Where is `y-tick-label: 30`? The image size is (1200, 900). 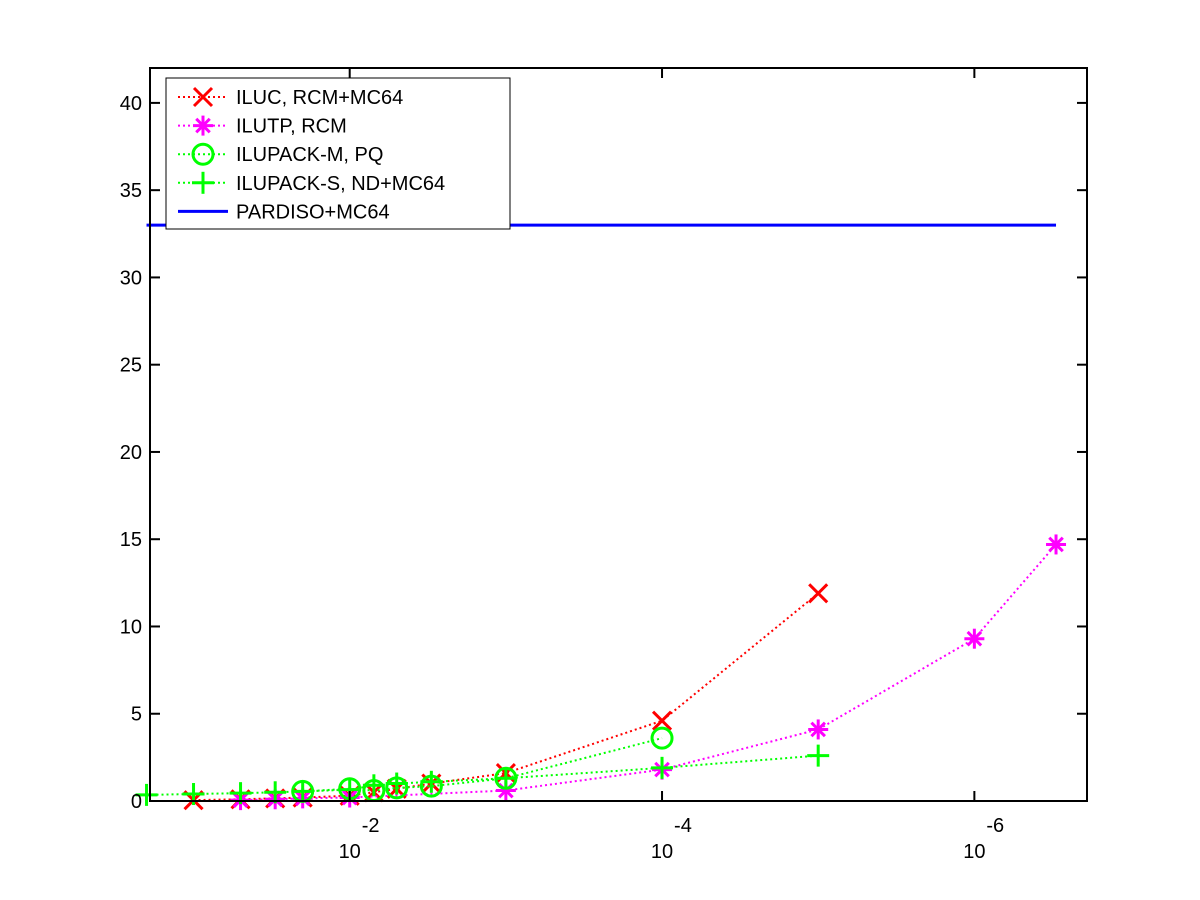 y-tick-label: 30 is located at coordinates (131, 278).